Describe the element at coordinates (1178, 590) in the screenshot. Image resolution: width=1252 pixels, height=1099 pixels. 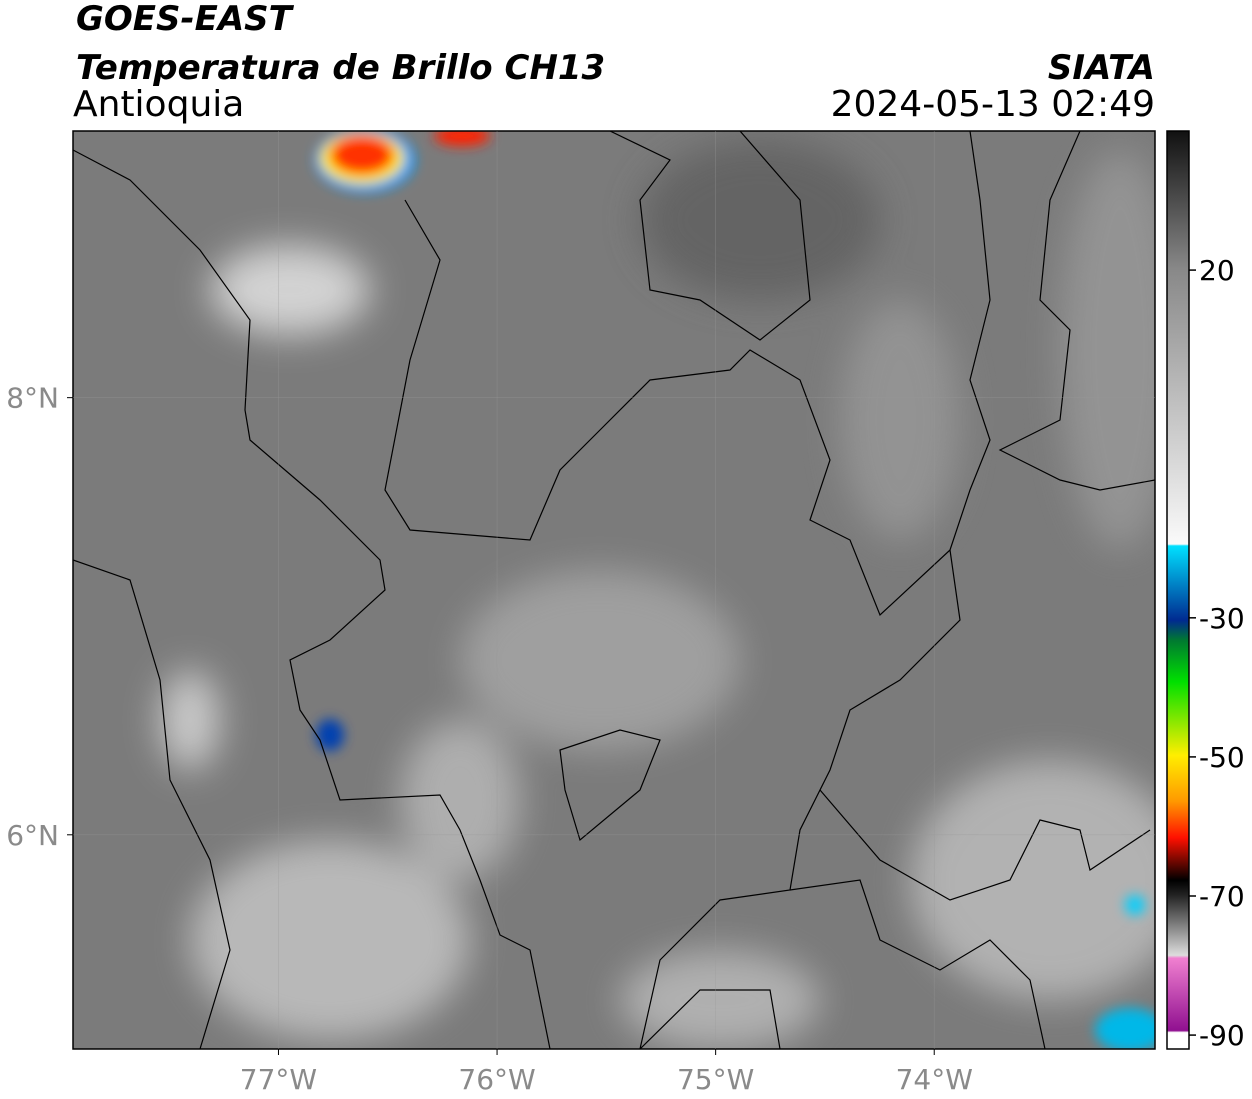
I see `colorbar` at that location.